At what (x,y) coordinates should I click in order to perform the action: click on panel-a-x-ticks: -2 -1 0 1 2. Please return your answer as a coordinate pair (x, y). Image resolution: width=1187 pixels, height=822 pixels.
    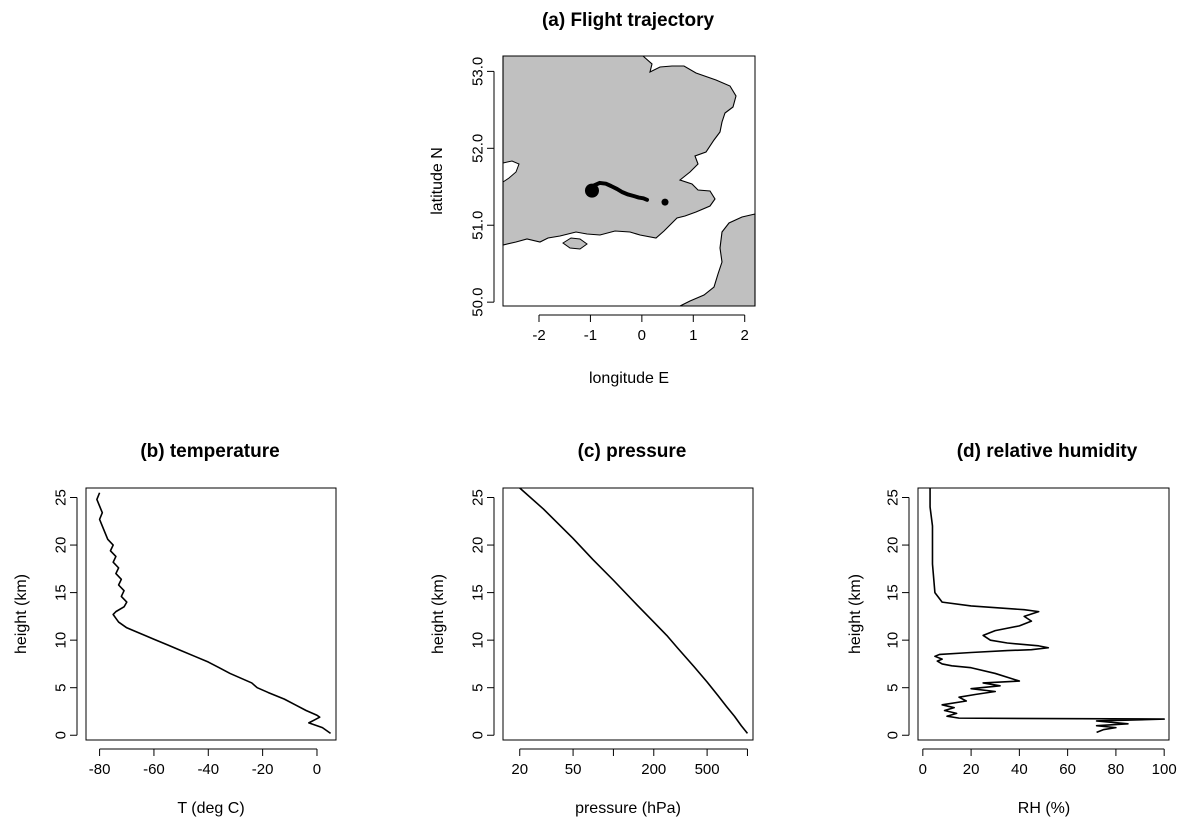
    Looking at the image, I should click on (640, 329).